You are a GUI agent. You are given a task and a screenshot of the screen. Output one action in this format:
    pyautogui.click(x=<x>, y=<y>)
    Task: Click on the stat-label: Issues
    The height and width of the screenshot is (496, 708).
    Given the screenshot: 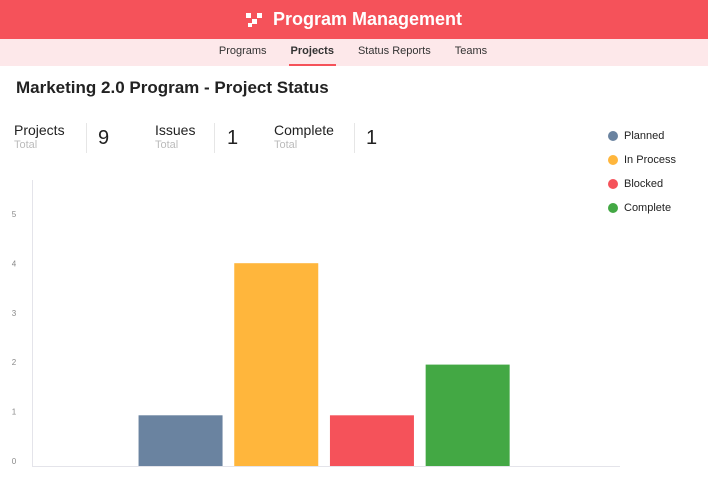 What is the action you would take?
    pyautogui.click(x=175, y=130)
    